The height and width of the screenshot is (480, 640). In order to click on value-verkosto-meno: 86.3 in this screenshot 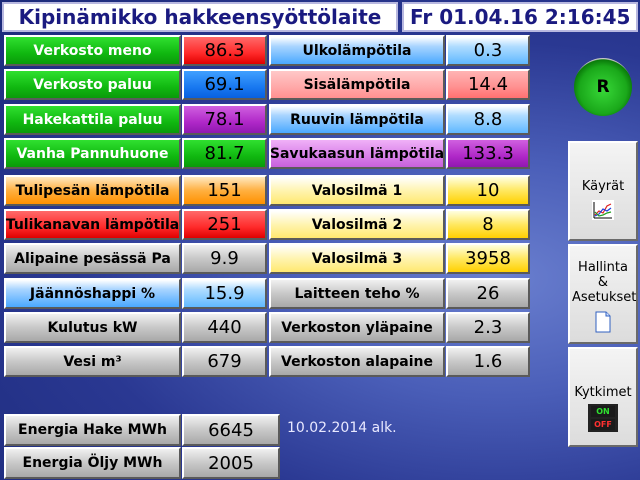, I will do `click(224, 50)`.